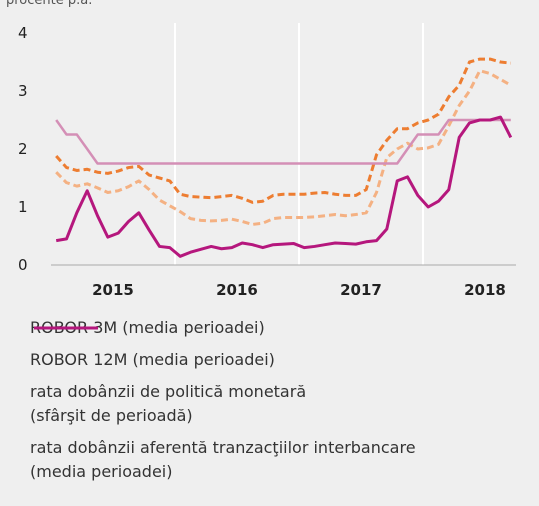 The height and width of the screenshot is (506, 539). Describe the element at coordinates (152, 359) in the screenshot. I see `legend-label: ROBOR 12M (media perioadei)` at that location.